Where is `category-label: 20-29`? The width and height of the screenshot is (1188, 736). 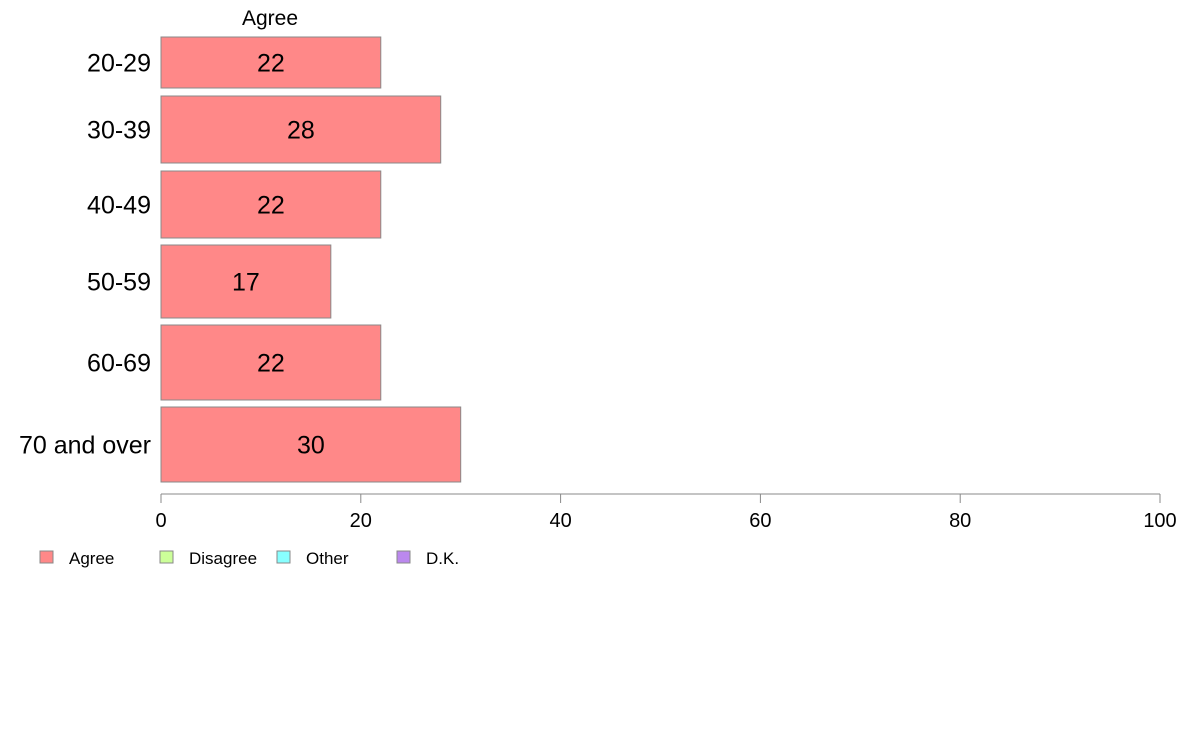
category-label: 20-29 is located at coordinates (119, 64).